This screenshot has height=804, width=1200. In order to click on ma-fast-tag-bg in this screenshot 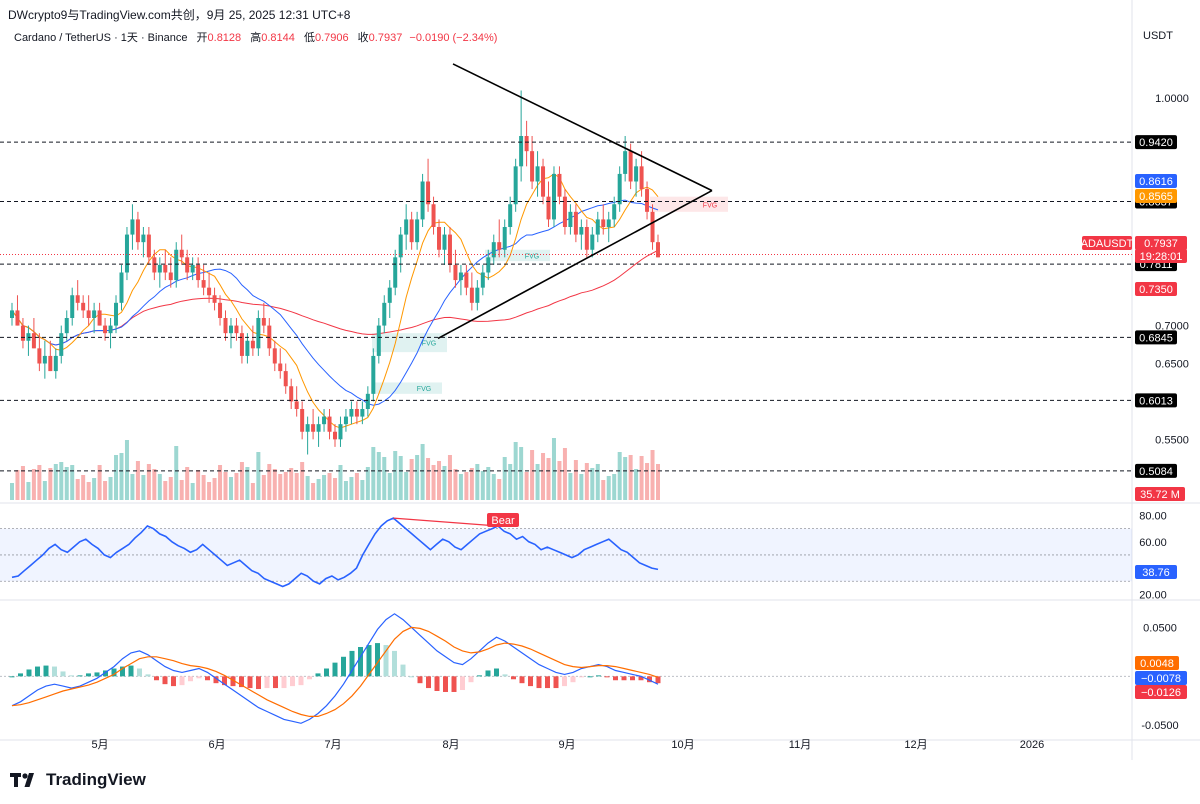, I will do `click(1156, 196)`.